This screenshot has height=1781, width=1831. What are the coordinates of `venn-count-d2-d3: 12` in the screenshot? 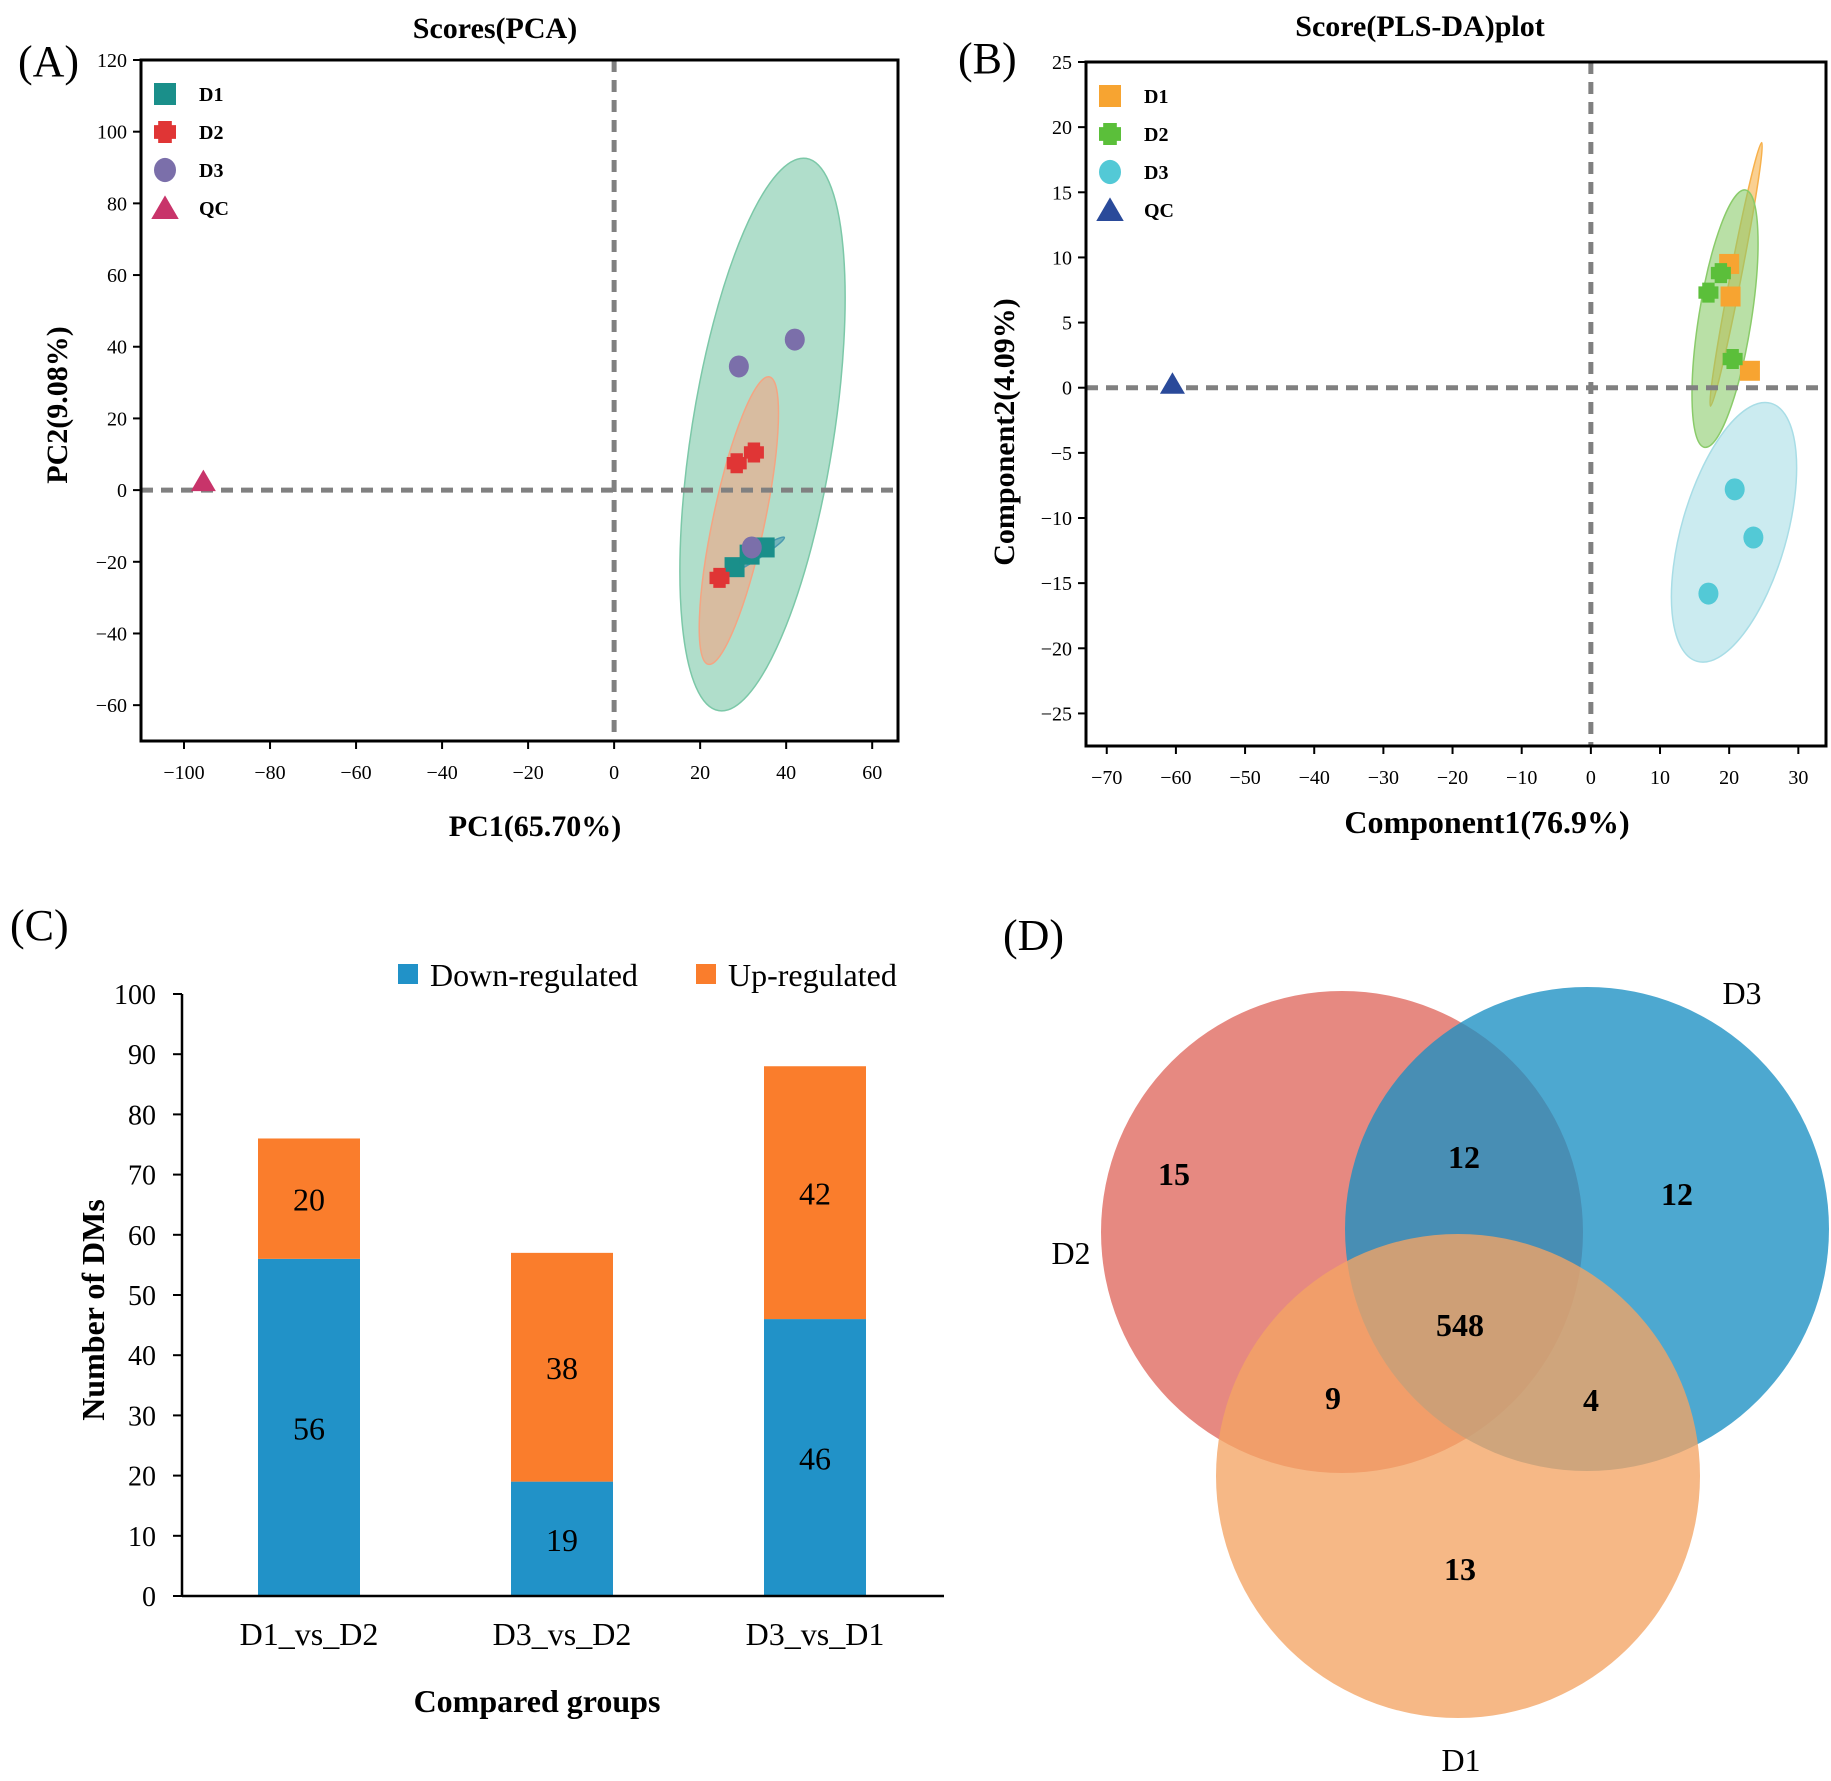 It's located at (1464, 1157).